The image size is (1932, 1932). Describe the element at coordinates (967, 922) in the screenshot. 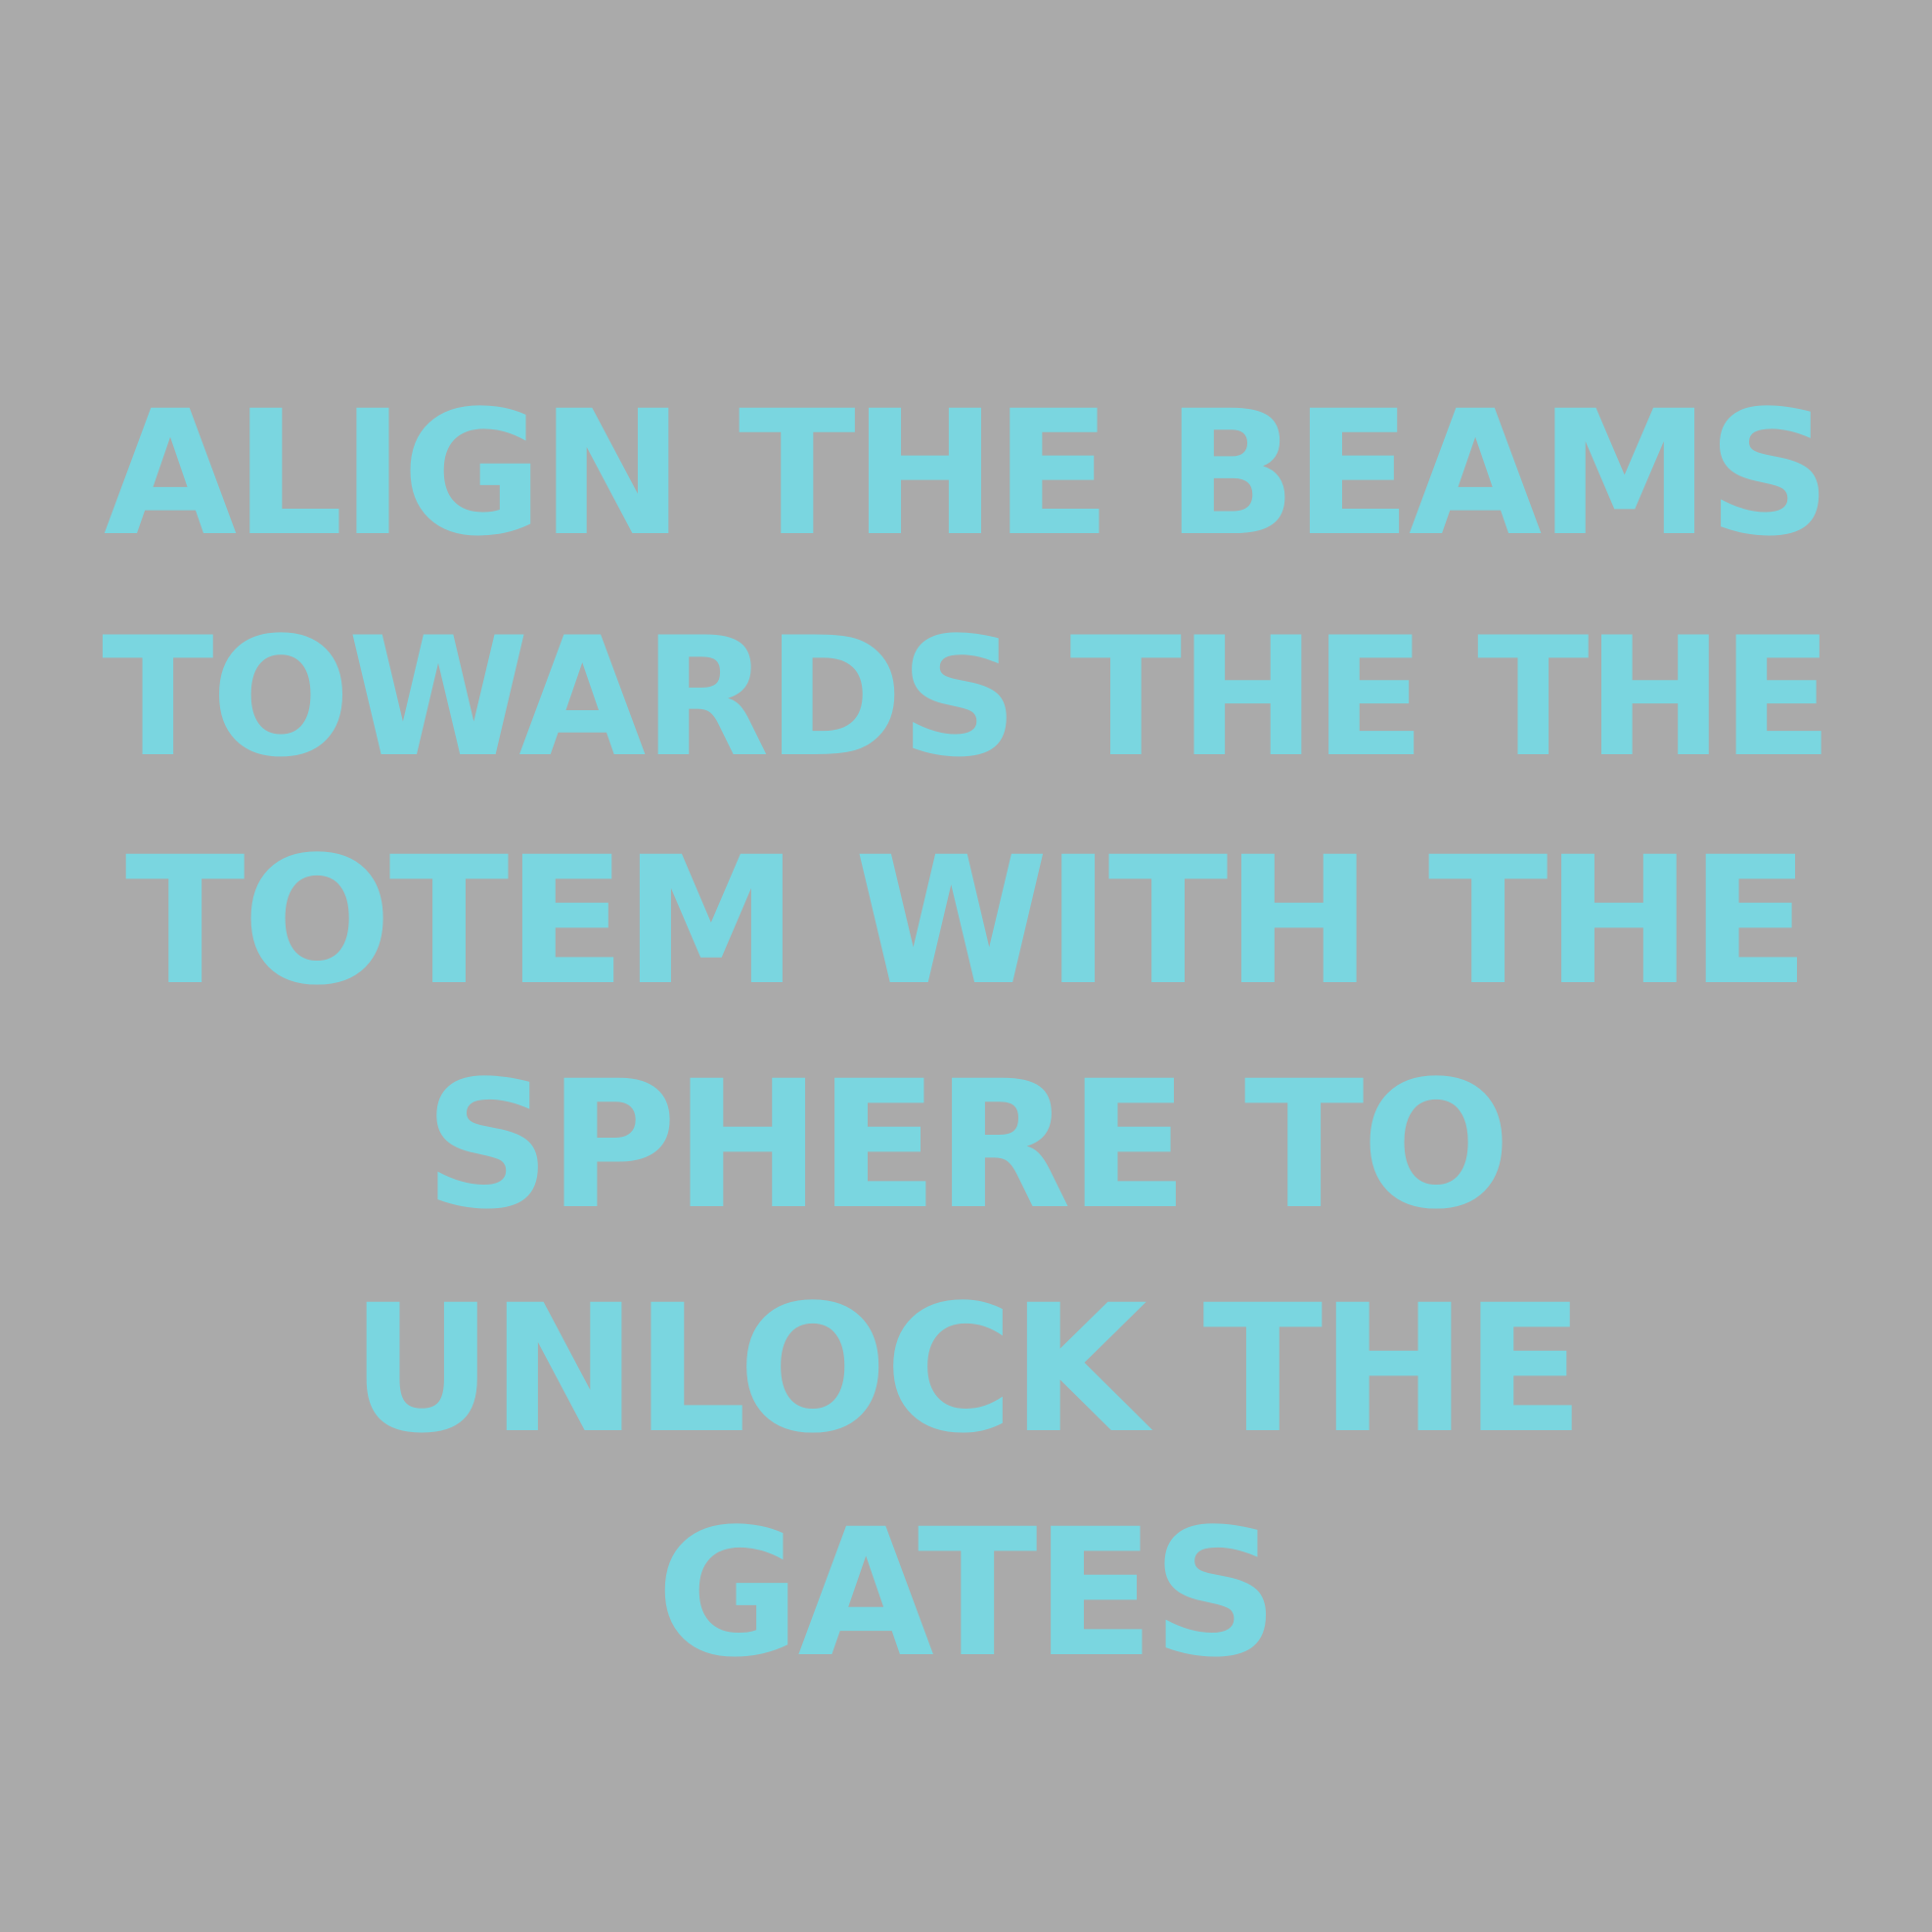

I see `hint-line-3: TOTEM WITH THE` at that location.